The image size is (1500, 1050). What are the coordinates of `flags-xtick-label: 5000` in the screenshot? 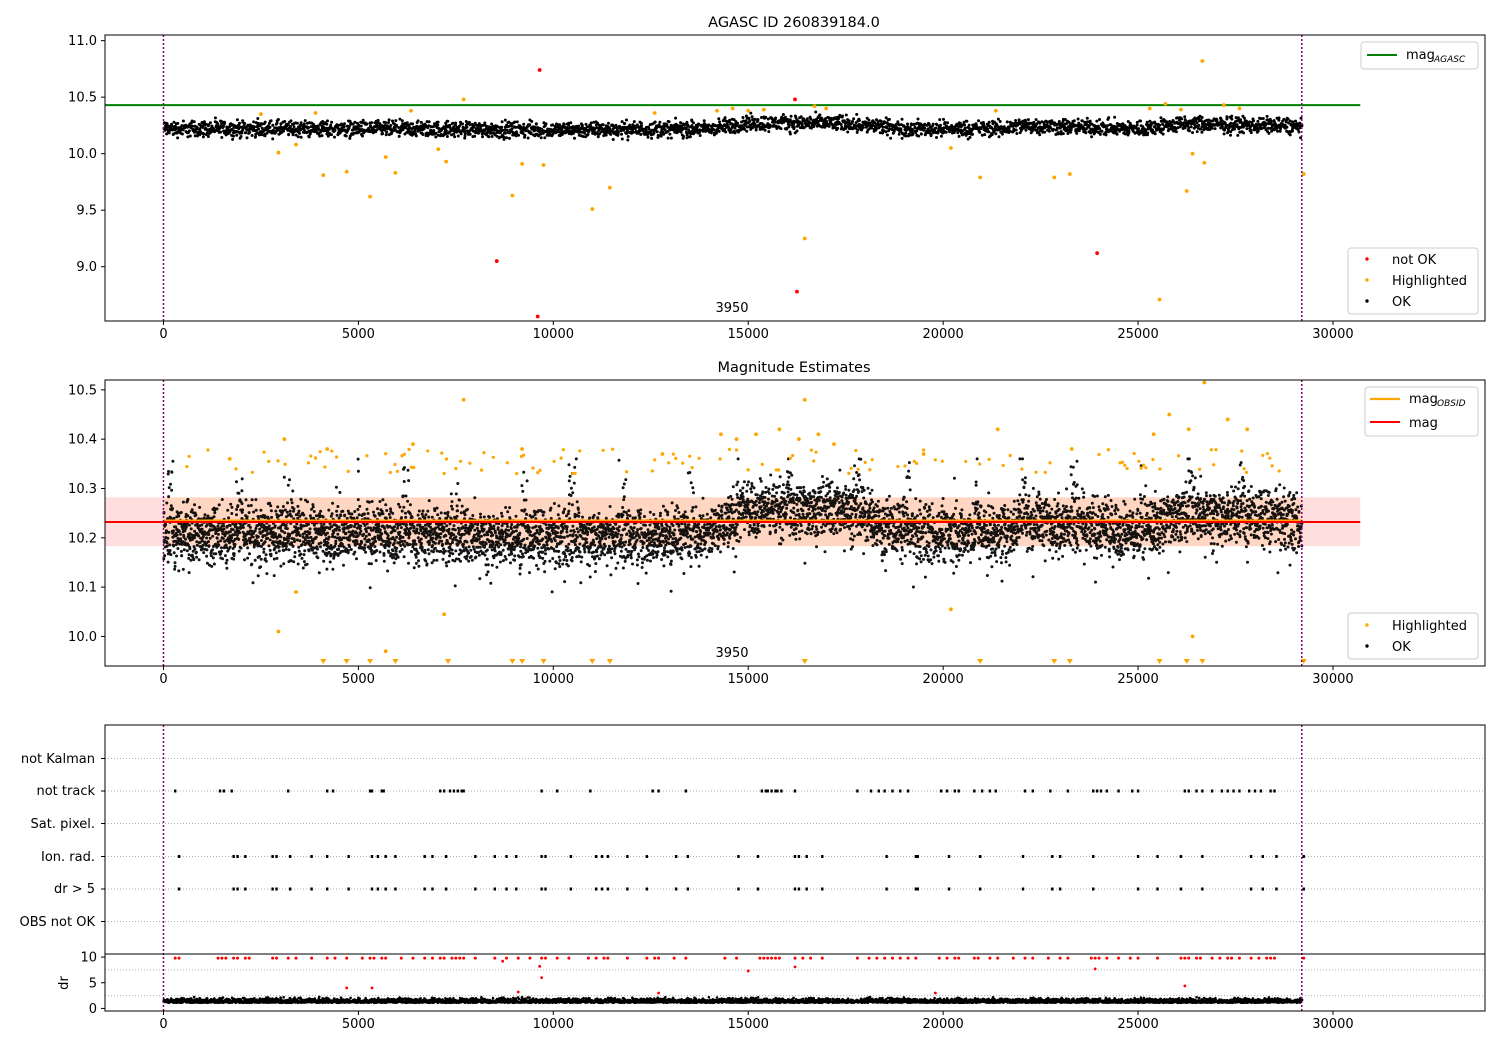 It's located at (358, 1024).